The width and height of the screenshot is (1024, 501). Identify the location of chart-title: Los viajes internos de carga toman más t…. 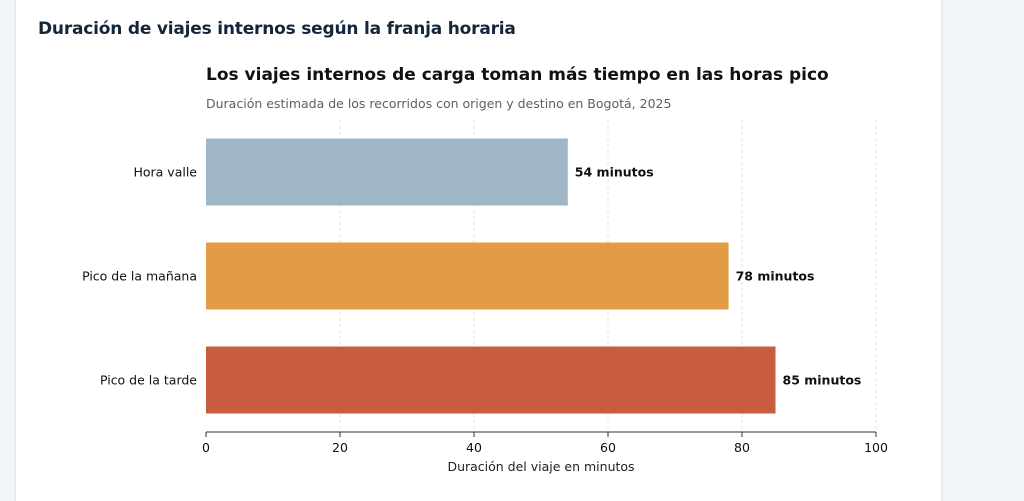
(517, 75).